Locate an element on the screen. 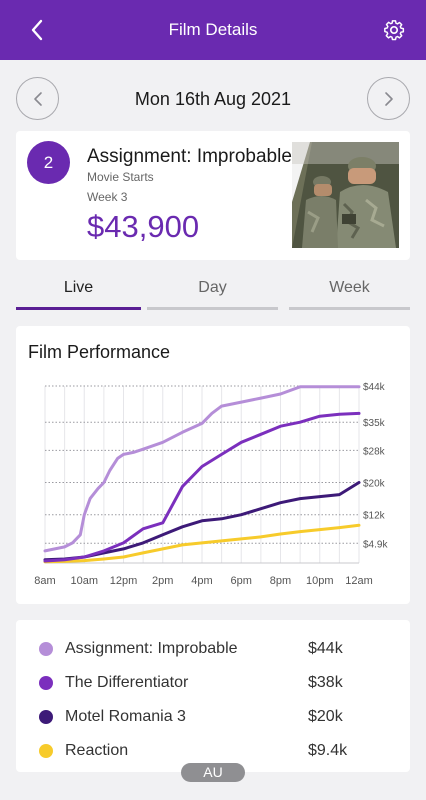  legend-film-value: $44k is located at coordinates (325, 648).